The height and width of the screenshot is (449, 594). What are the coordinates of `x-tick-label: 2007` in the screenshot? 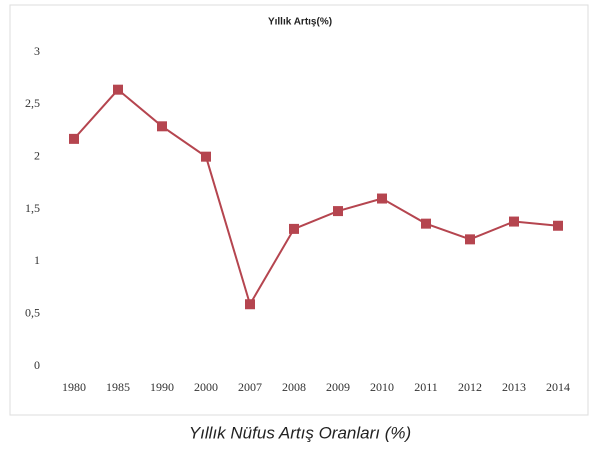 It's located at (250, 387).